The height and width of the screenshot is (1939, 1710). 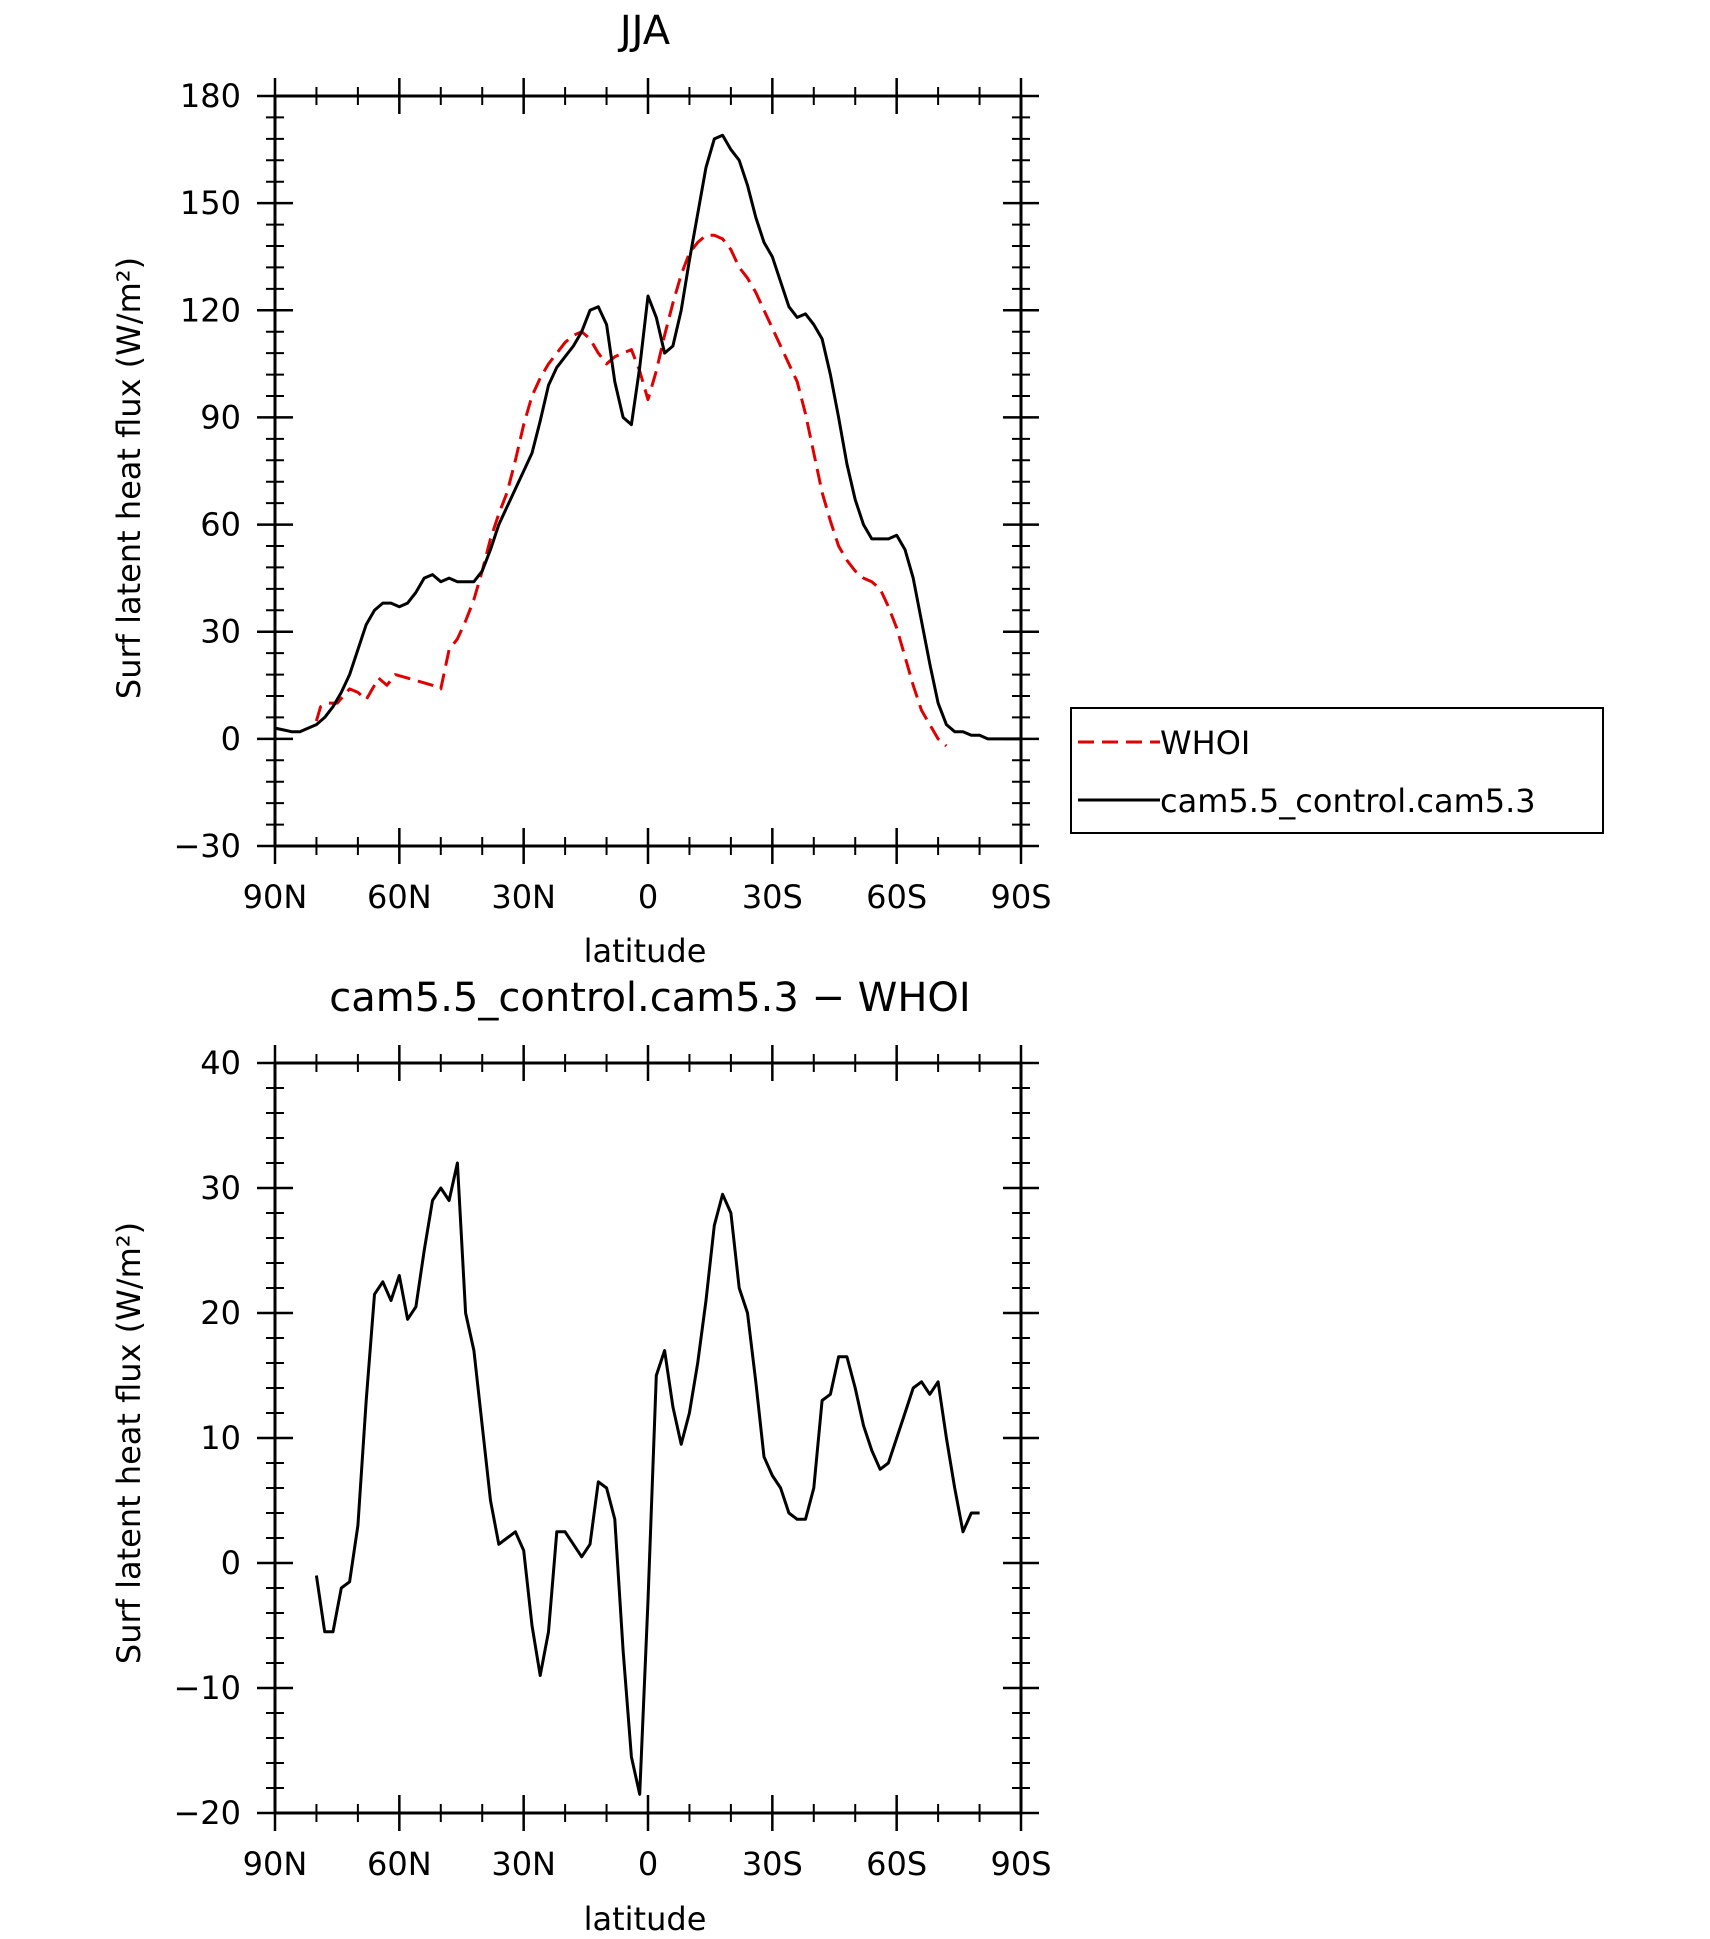 I want to click on bottom-x-tick-label: 30S, so click(x=772, y=1864).